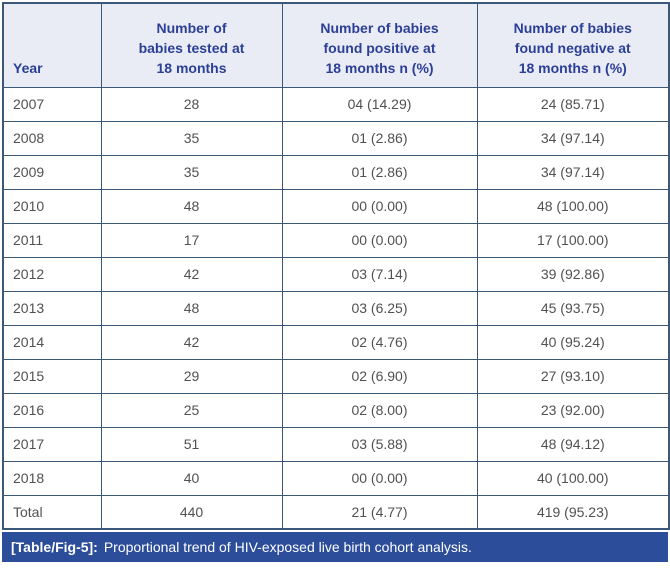 Image resolution: width=670 pixels, height=569 pixels. What do you see at coordinates (573, 444) in the screenshot?
I see `cell-negative: 48 (94.12)` at bounding box center [573, 444].